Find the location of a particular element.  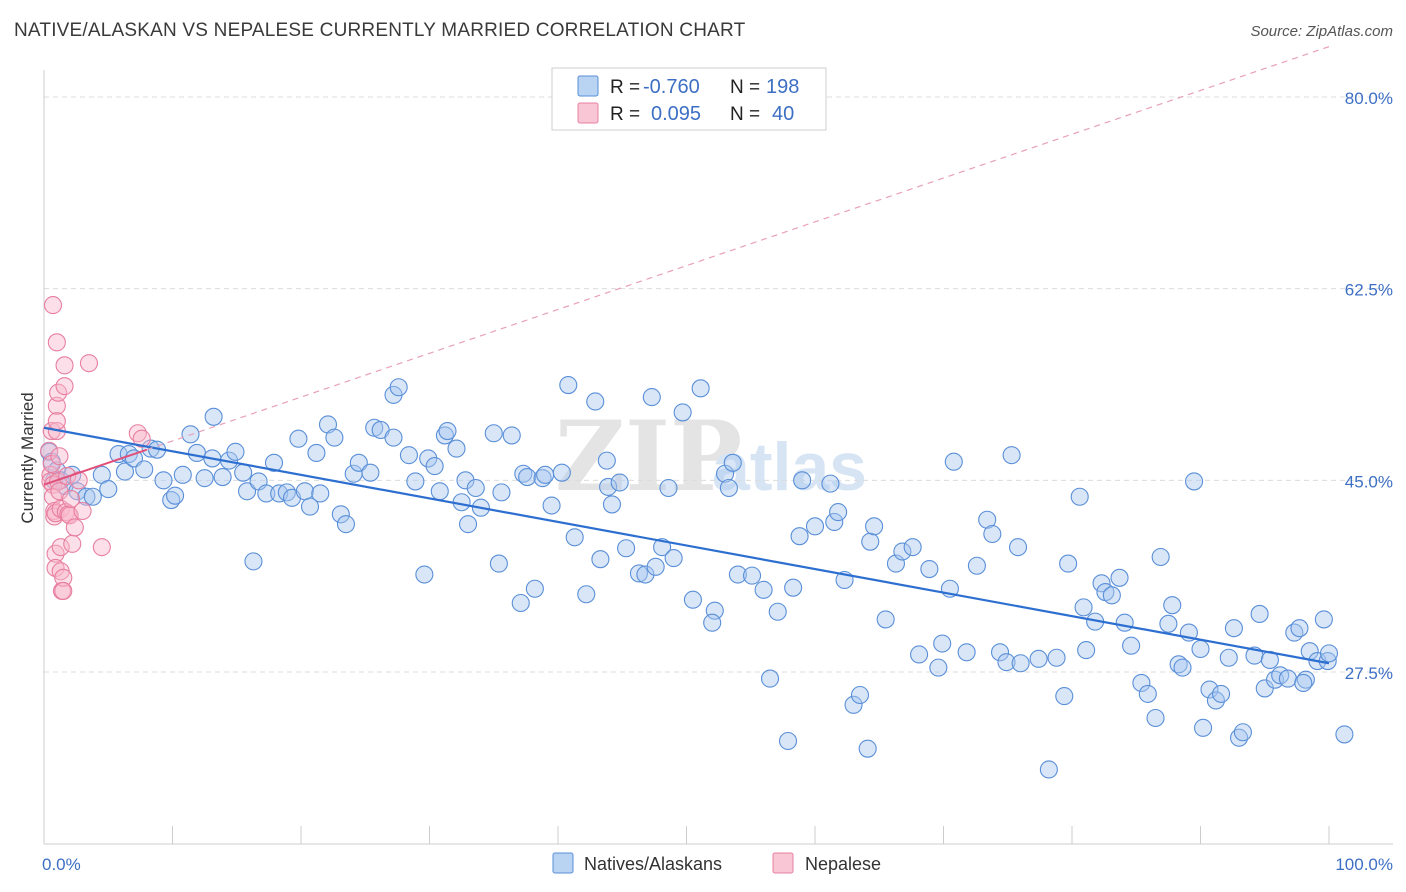

legend-swatch-nepalese is located at coordinates (588, 113).